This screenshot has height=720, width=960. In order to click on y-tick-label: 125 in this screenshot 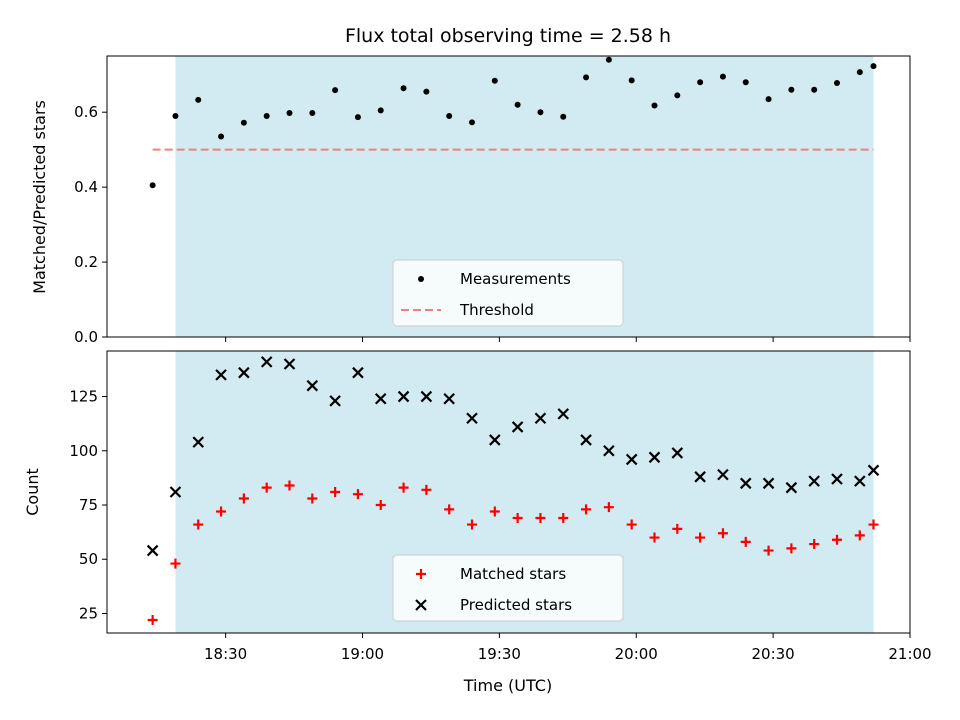, I will do `click(83, 397)`.